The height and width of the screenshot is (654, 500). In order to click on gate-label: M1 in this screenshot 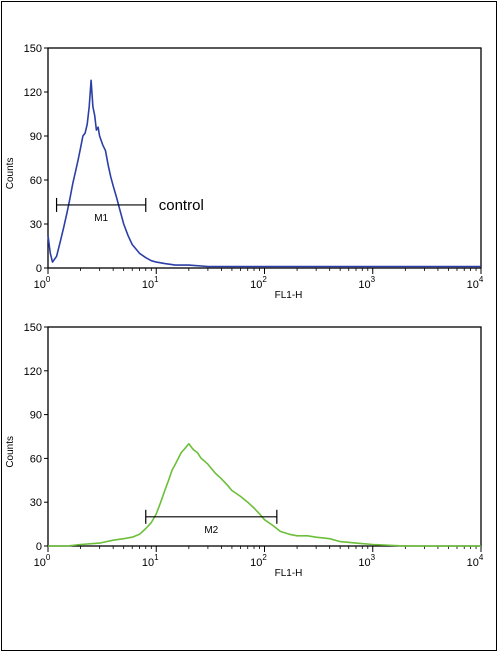, I will do `click(101, 218)`.